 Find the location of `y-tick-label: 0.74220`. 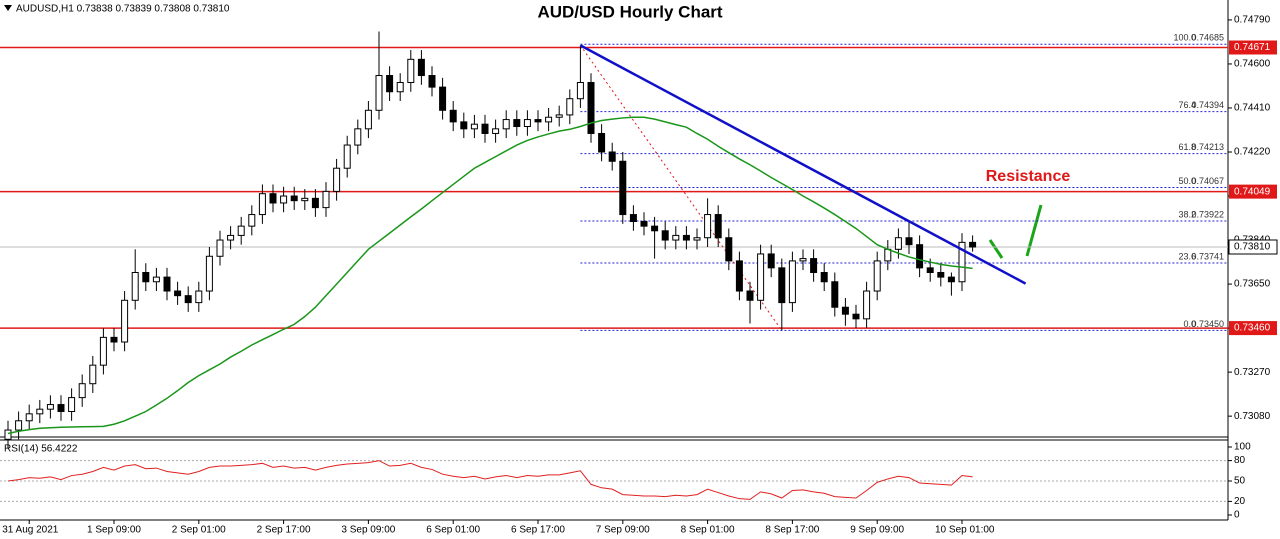

y-tick-label: 0.74220 is located at coordinates (1252, 152).